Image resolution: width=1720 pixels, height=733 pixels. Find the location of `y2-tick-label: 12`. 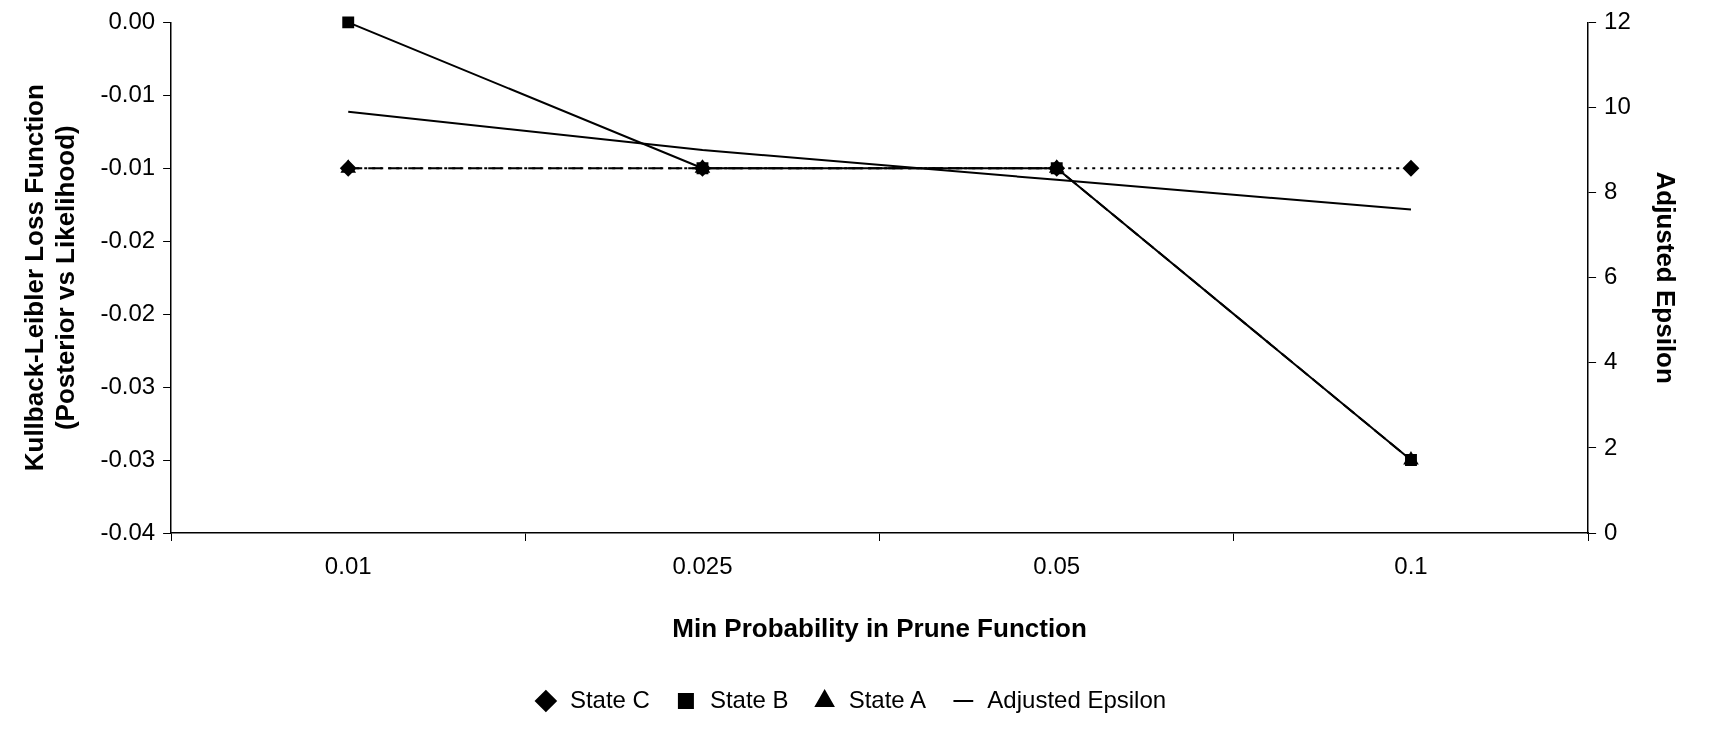

y2-tick-label: 12 is located at coordinates (1617, 21).